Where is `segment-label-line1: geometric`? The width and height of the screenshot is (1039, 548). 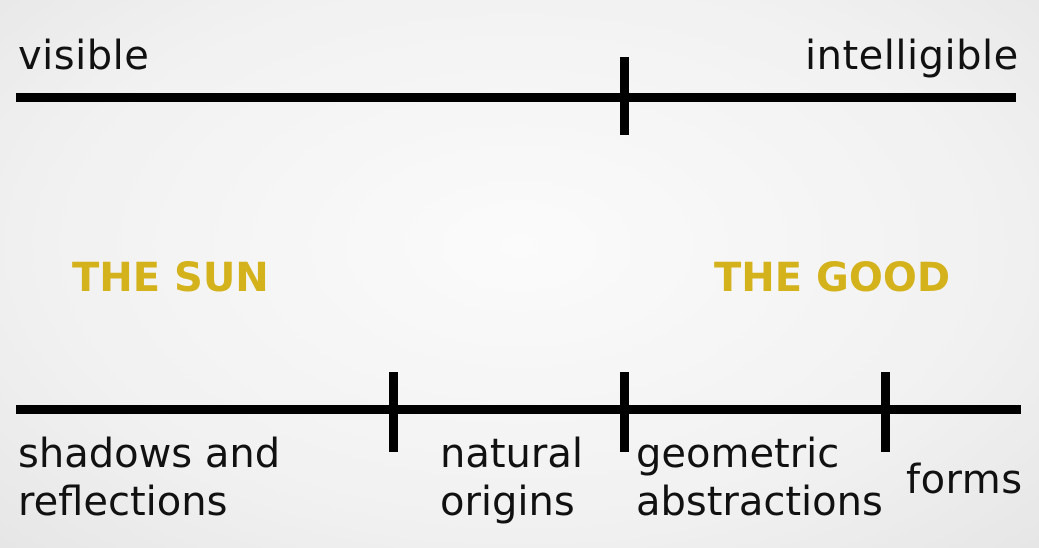
segment-label-line1: geometric is located at coordinates (738, 454).